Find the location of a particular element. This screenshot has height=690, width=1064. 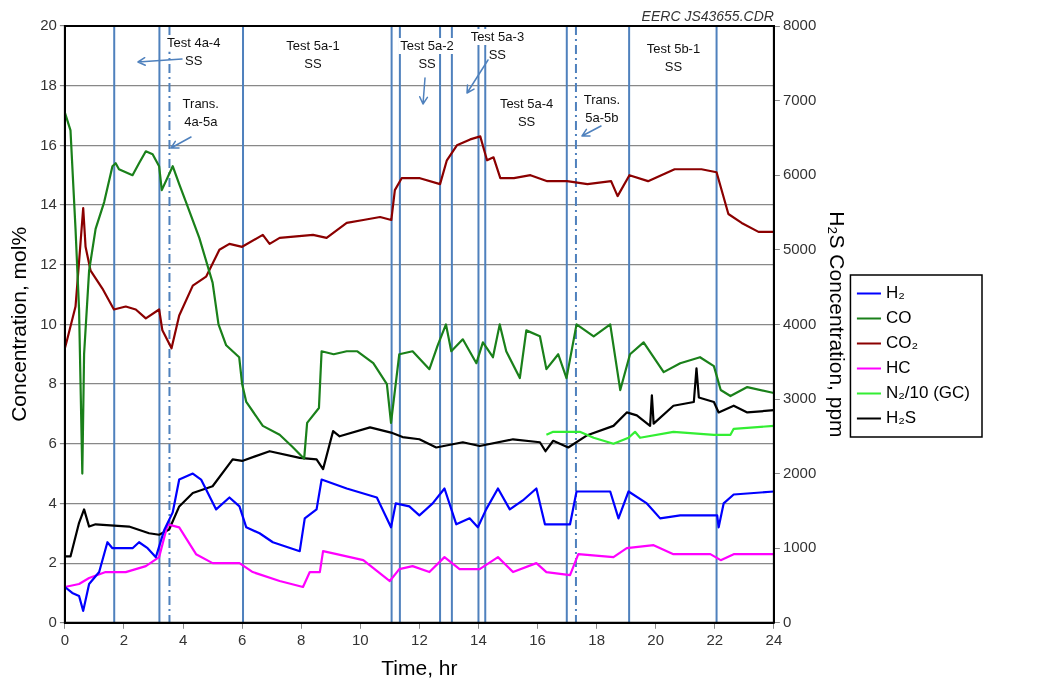

annotation: Test 5a-1 SS is located at coordinates (313, 55).